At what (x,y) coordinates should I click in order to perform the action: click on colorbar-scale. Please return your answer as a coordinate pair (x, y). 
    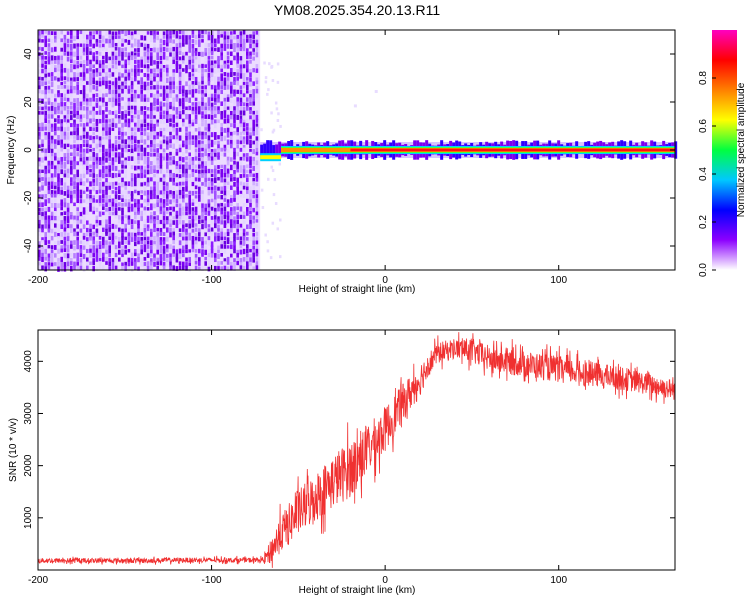
    Looking at the image, I should click on (724, 150).